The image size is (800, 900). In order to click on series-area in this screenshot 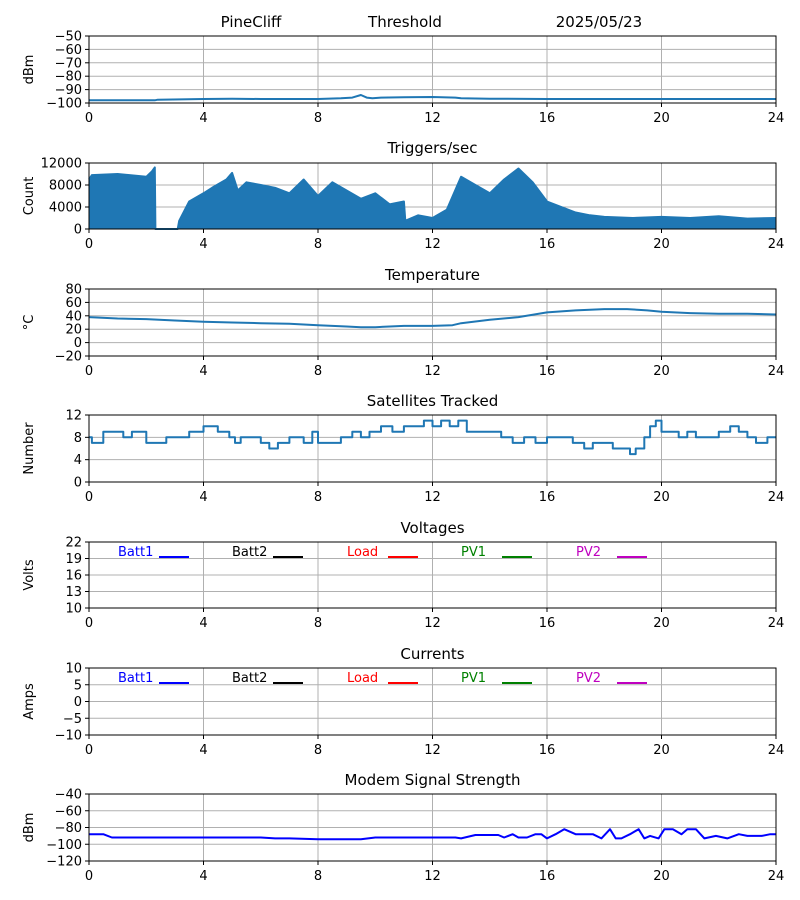, I will do `click(432, 198)`.